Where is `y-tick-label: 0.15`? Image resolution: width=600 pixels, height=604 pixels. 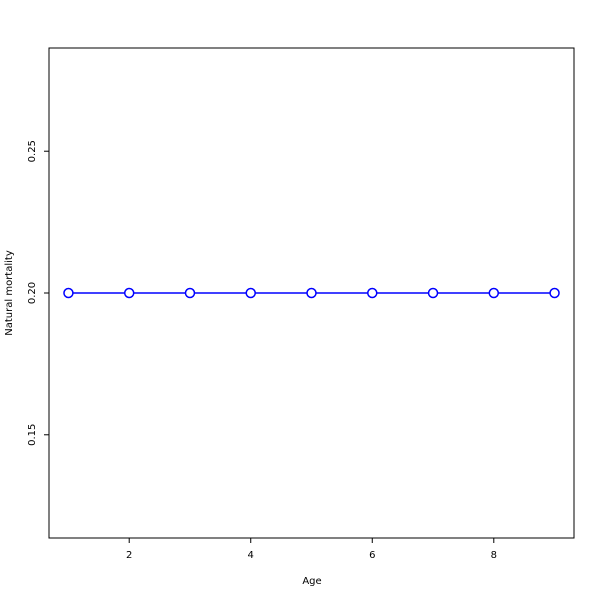
y-tick-label: 0.15 is located at coordinates (32, 435).